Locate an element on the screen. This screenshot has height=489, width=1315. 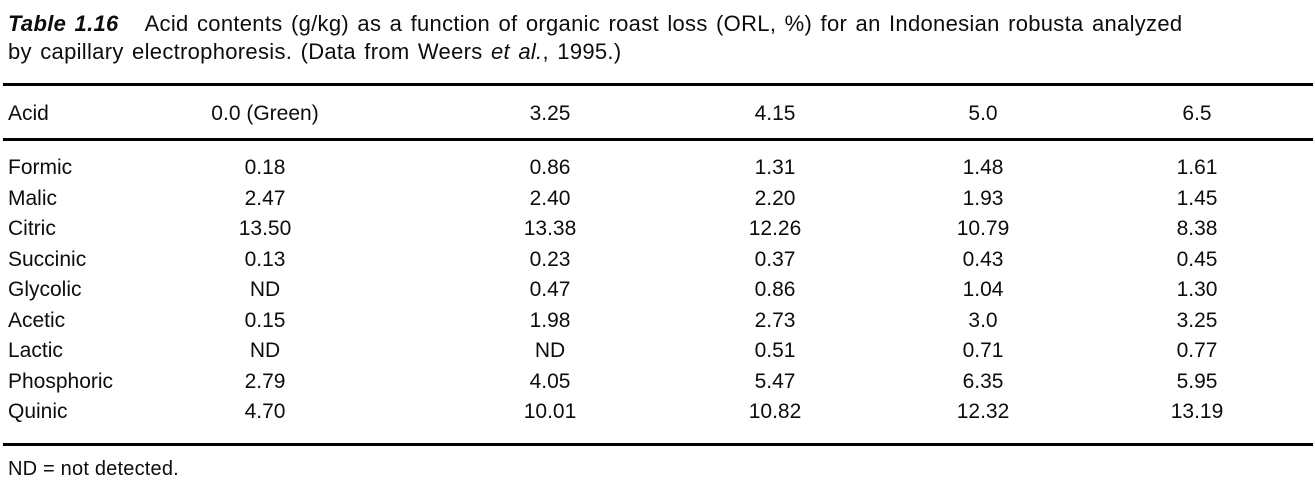
value-cell: 13.50 is located at coordinates (265, 228).